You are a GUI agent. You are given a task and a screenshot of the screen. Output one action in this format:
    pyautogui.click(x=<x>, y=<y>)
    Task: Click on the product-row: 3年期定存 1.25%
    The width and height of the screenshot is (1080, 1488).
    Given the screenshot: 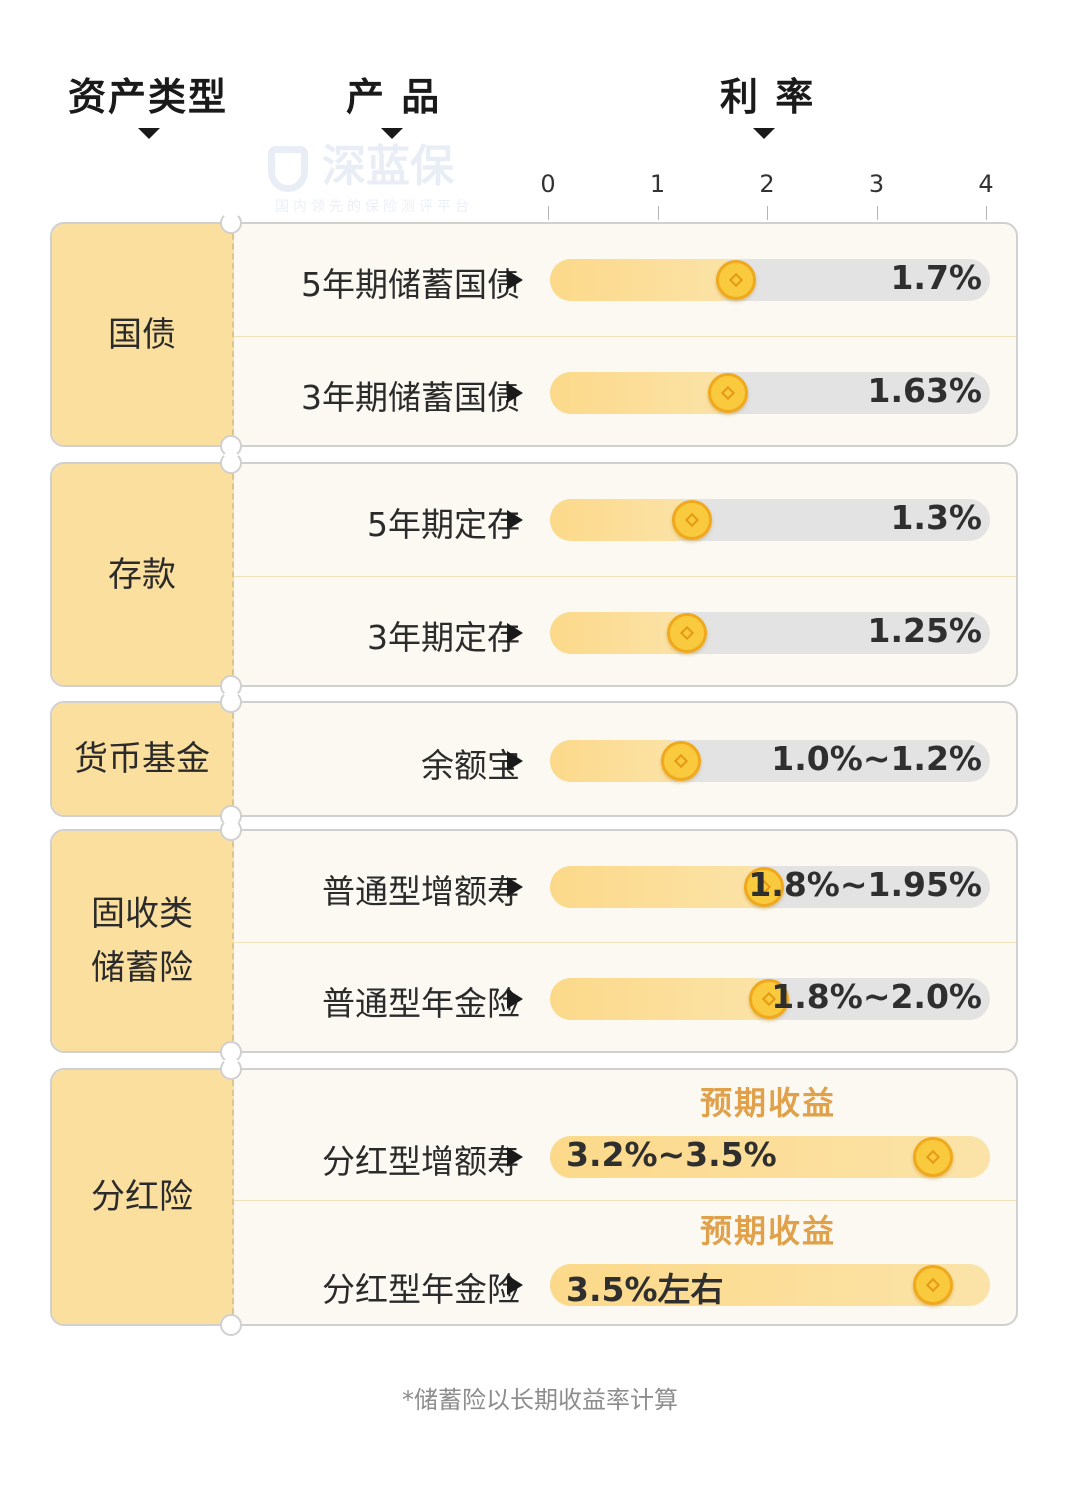 What is the action you would take?
    pyautogui.click(x=536, y=632)
    